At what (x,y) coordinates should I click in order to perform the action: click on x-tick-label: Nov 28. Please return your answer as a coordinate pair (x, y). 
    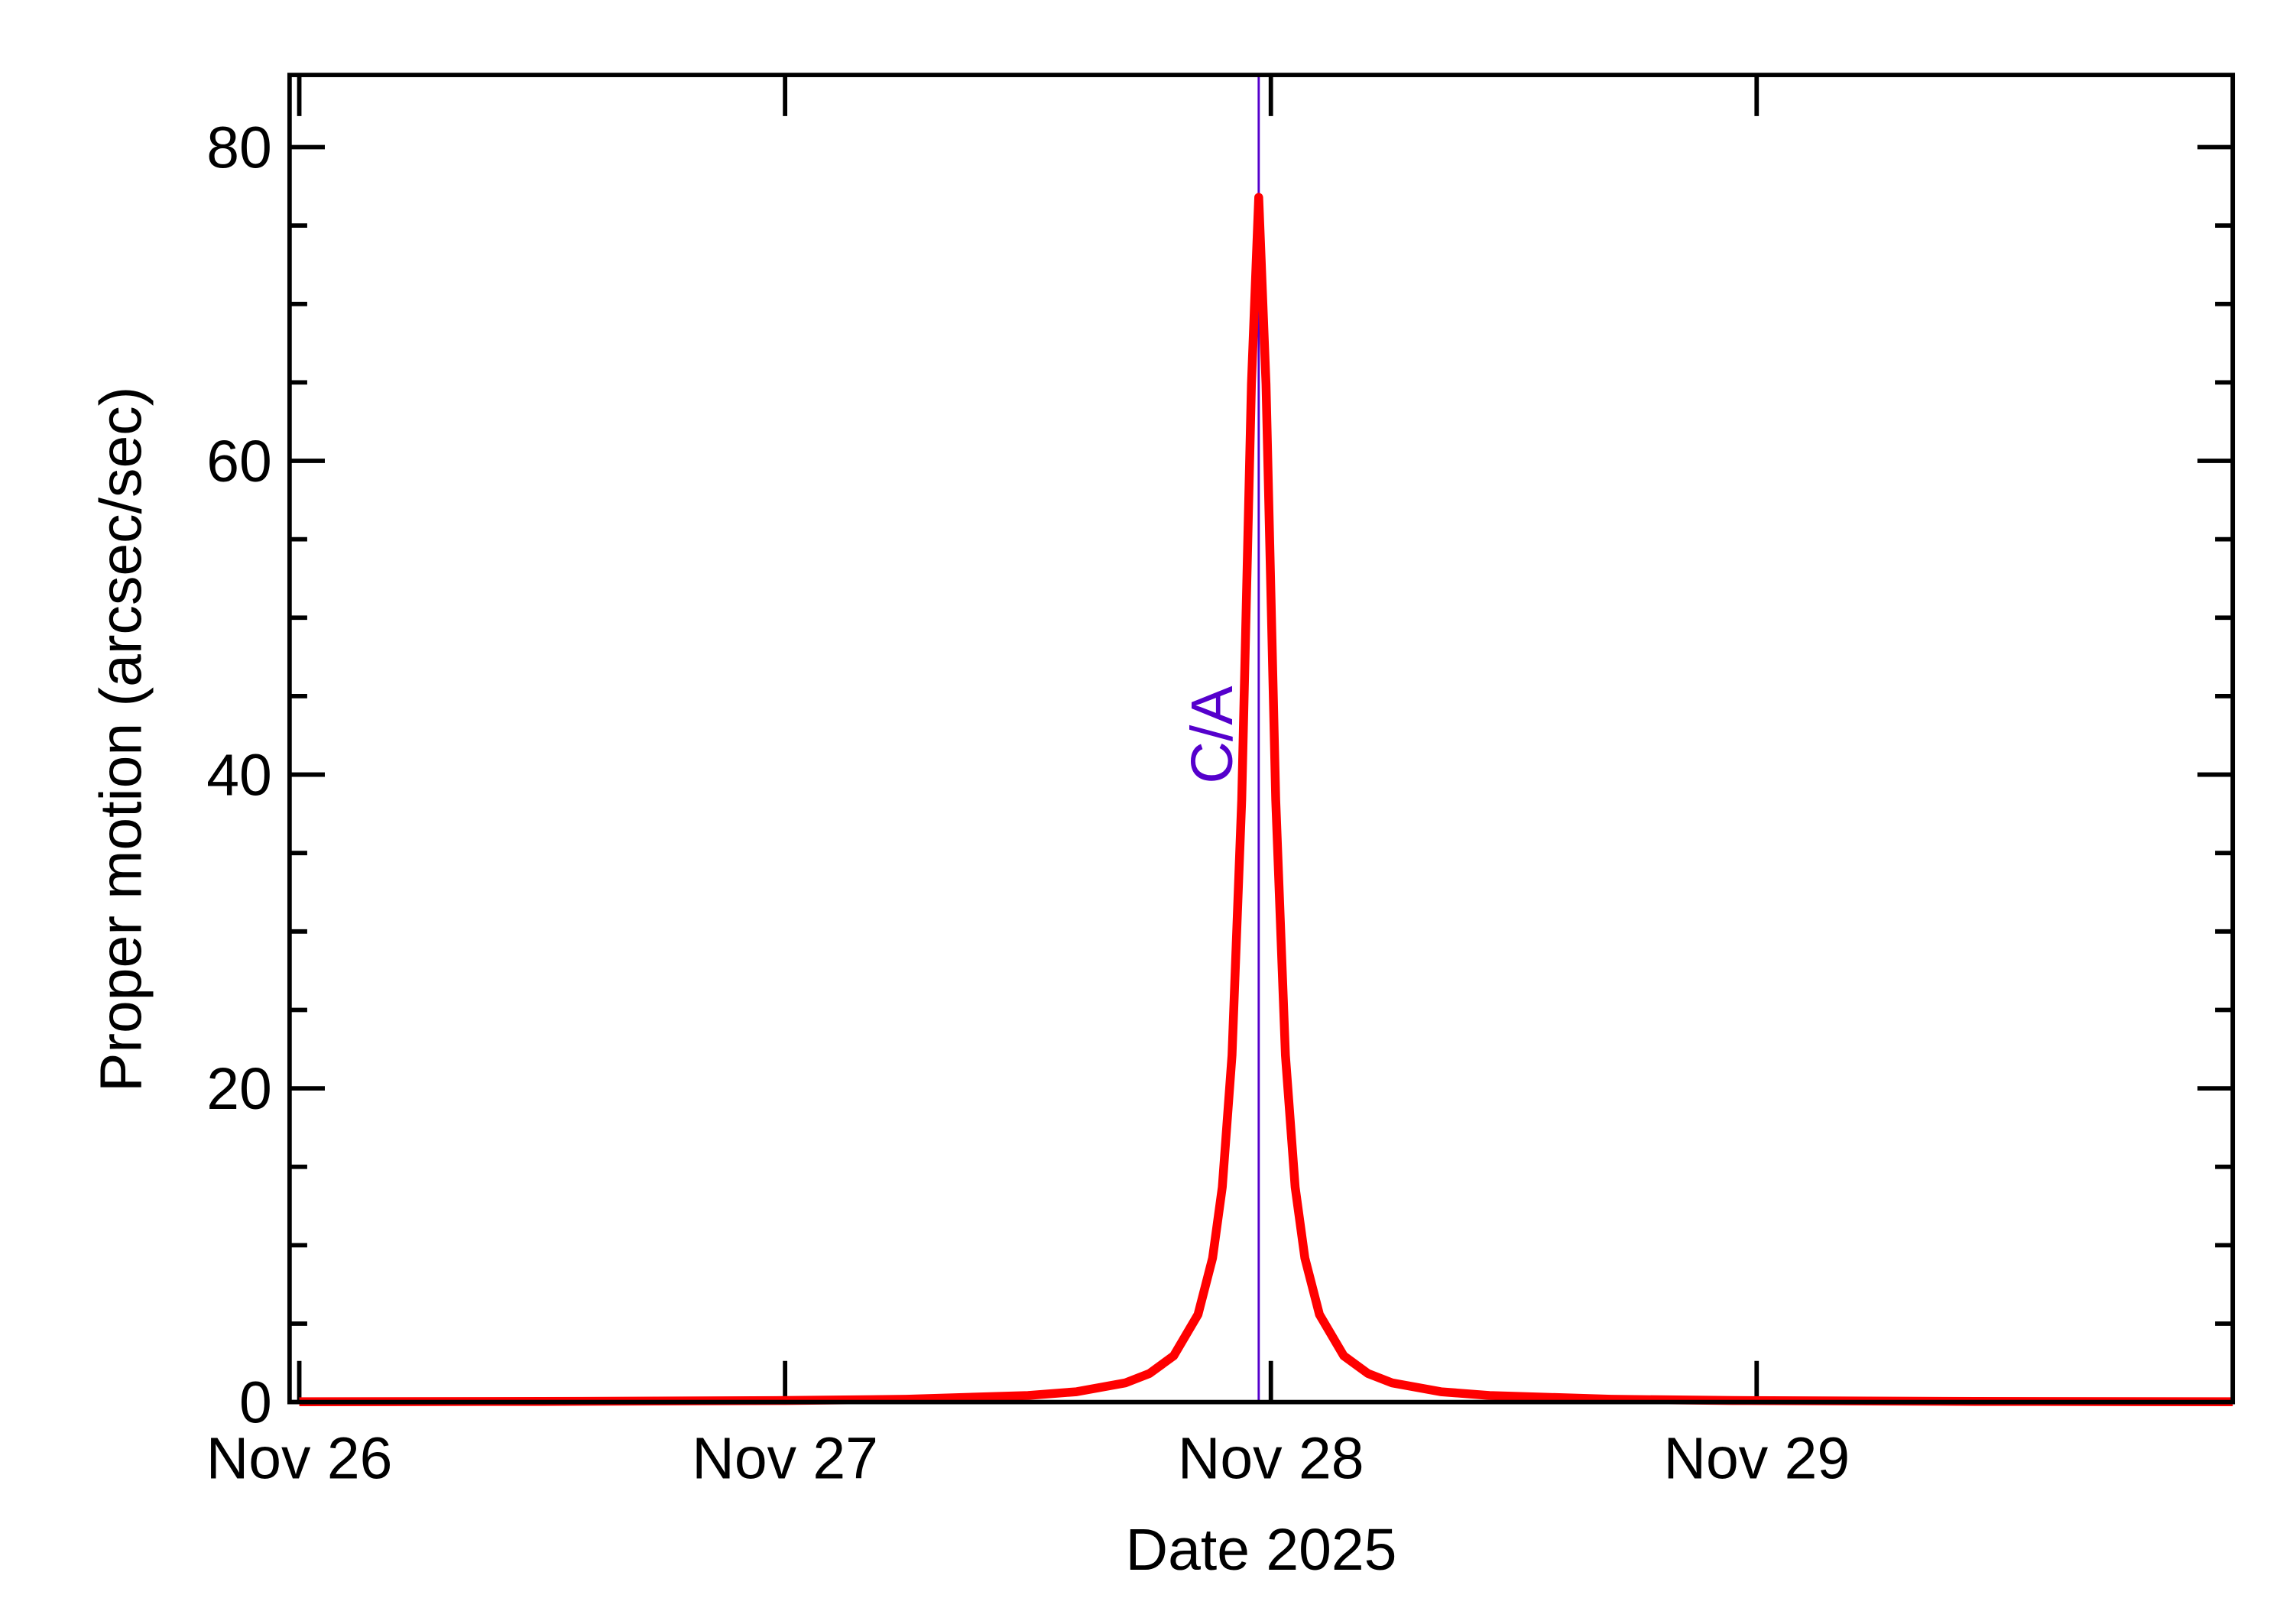
    Looking at the image, I should click on (1271, 1459).